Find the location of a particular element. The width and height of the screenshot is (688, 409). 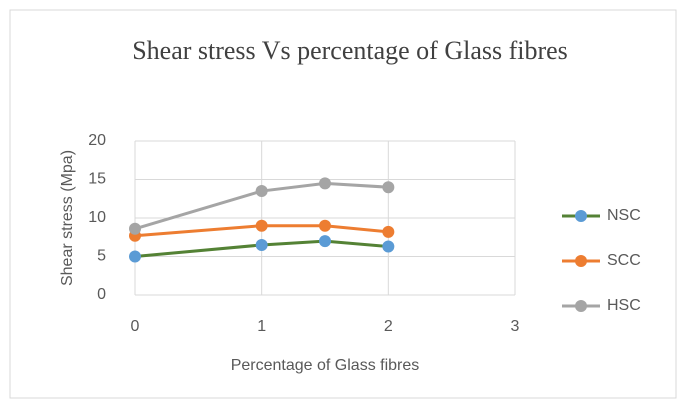

y-tick-label: 20 is located at coordinates (97, 140).